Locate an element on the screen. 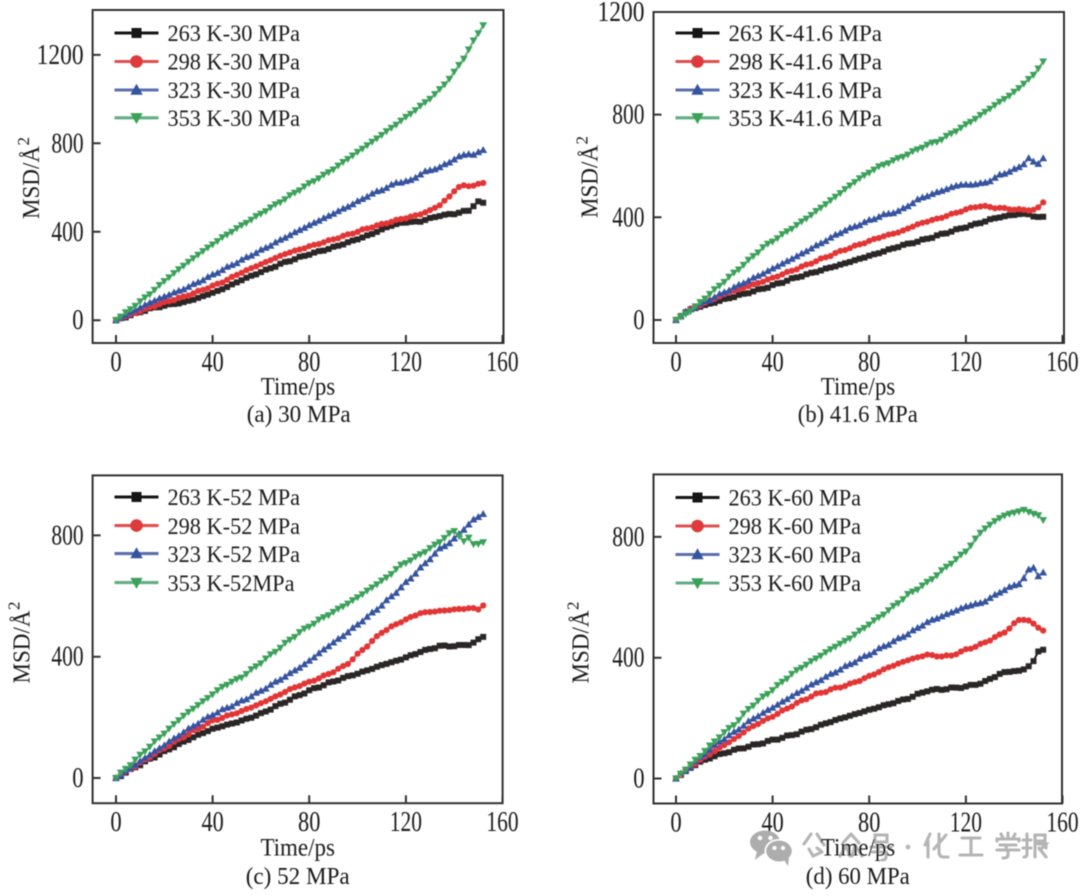  svg-text: 353 K-52MPa is located at coordinates (231, 583).